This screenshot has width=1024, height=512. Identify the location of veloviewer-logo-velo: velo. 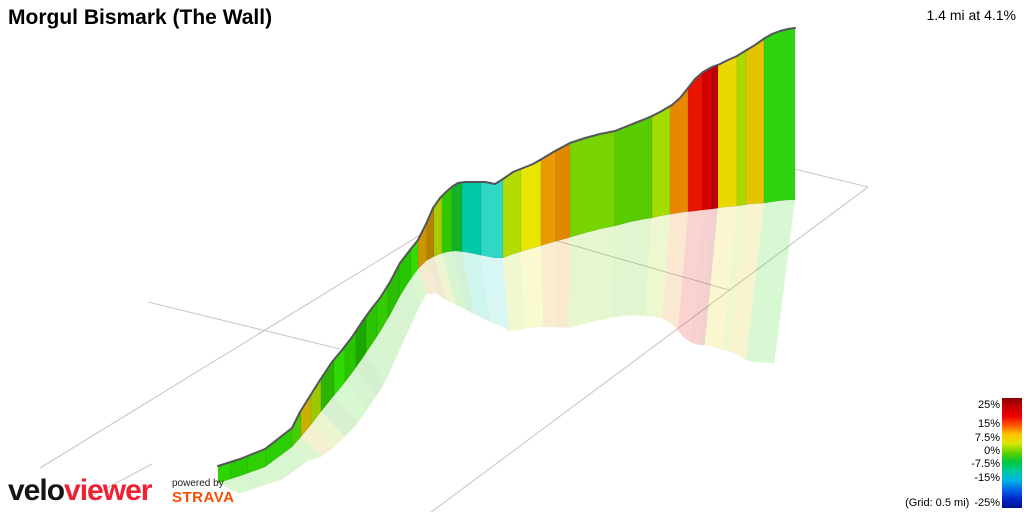
(36, 490).